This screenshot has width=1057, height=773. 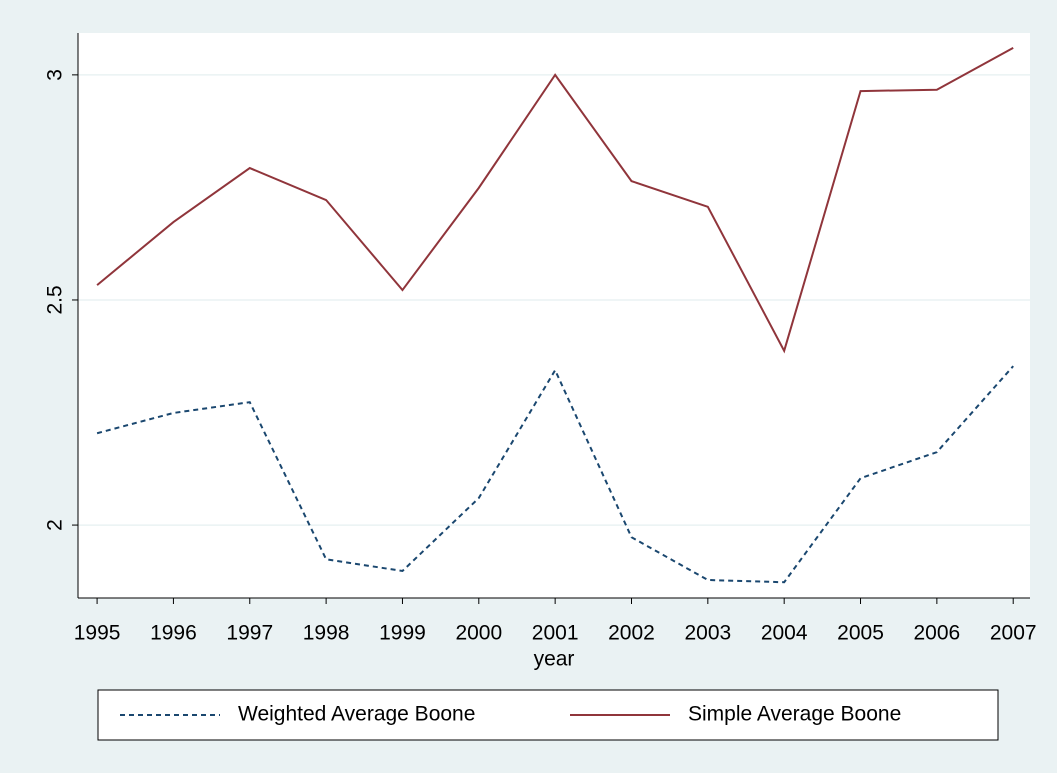 What do you see at coordinates (707, 633) in the screenshot?
I see `x-tick-label: 2003` at bounding box center [707, 633].